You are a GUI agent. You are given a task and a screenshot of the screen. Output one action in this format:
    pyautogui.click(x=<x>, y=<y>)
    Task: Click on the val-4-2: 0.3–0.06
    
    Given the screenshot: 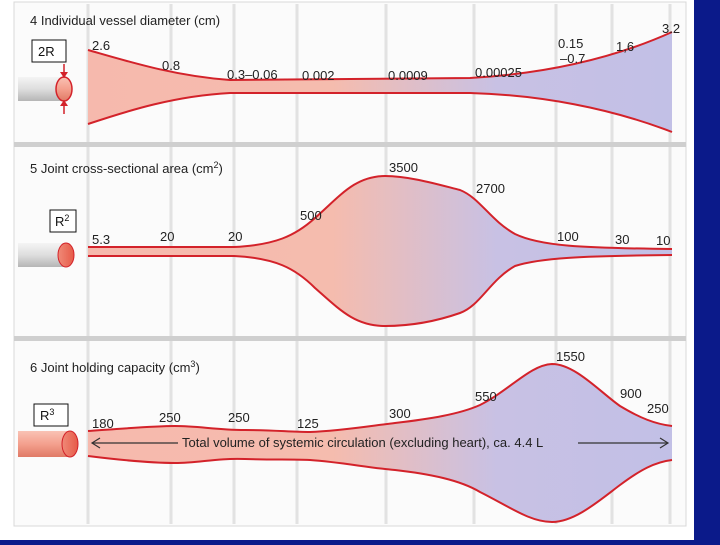 What is the action you would take?
    pyautogui.click(x=252, y=74)
    